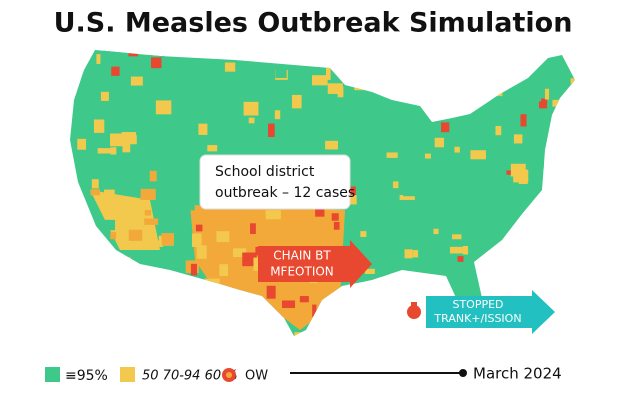  What do you see at coordinates (86, 376) in the screenshot?
I see `legend-label: ≡95%` at bounding box center [86, 376].